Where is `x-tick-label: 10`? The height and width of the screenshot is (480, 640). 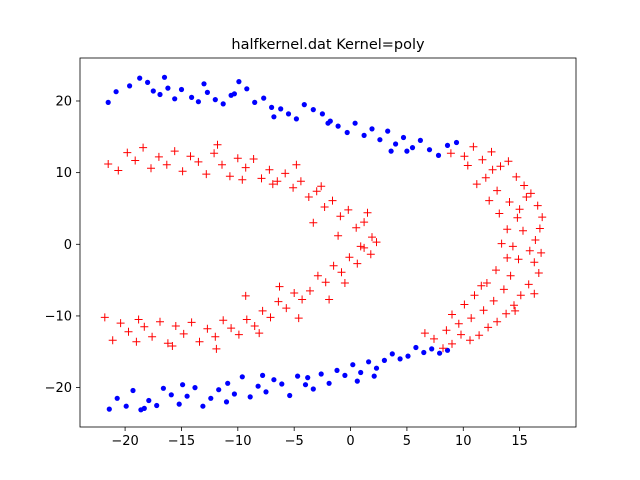 x-tick-label: 10 is located at coordinates (463, 441).